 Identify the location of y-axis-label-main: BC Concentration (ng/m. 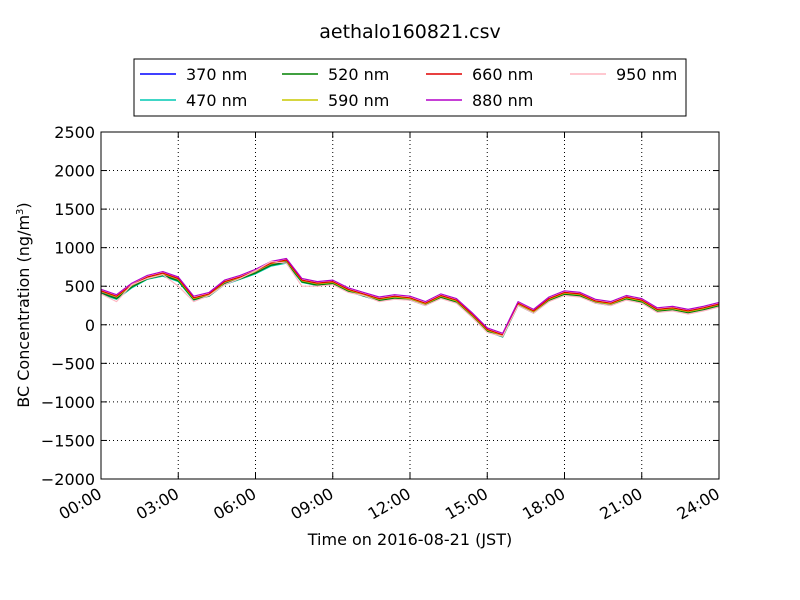
(23, 311).